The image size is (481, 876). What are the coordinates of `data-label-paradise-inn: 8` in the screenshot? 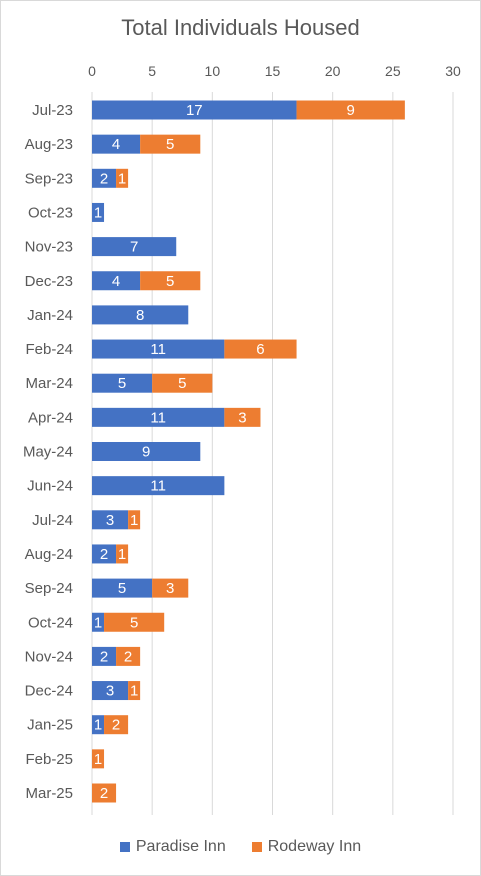 It's located at (140, 315).